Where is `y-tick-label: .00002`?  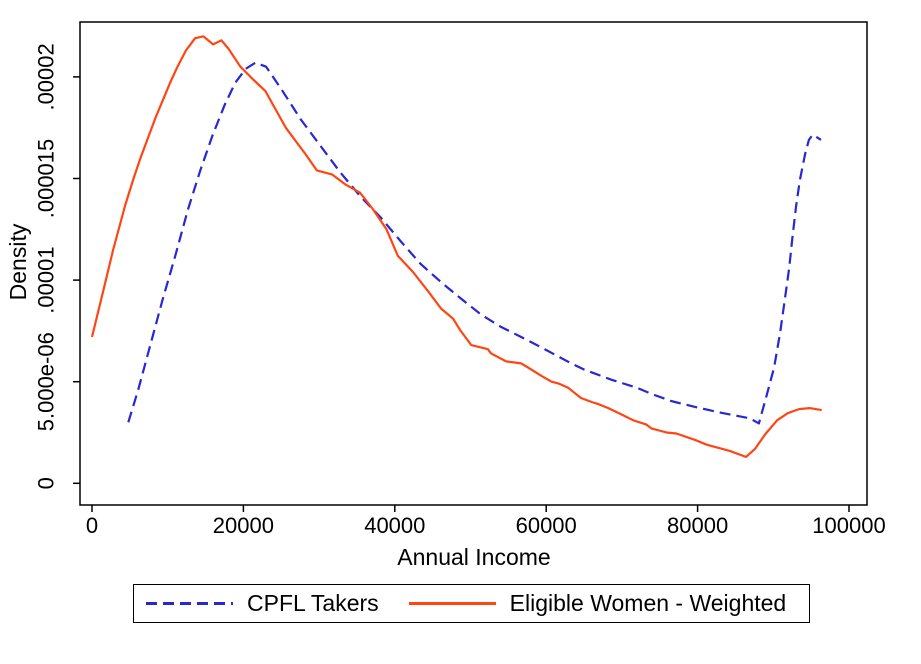 y-tick-label: .00002 is located at coordinates (46, 76).